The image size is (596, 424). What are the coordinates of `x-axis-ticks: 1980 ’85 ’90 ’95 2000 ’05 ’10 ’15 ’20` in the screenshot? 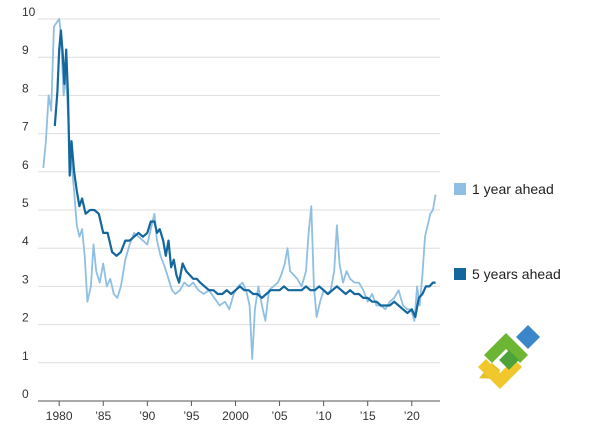 It's located at (233, 412).